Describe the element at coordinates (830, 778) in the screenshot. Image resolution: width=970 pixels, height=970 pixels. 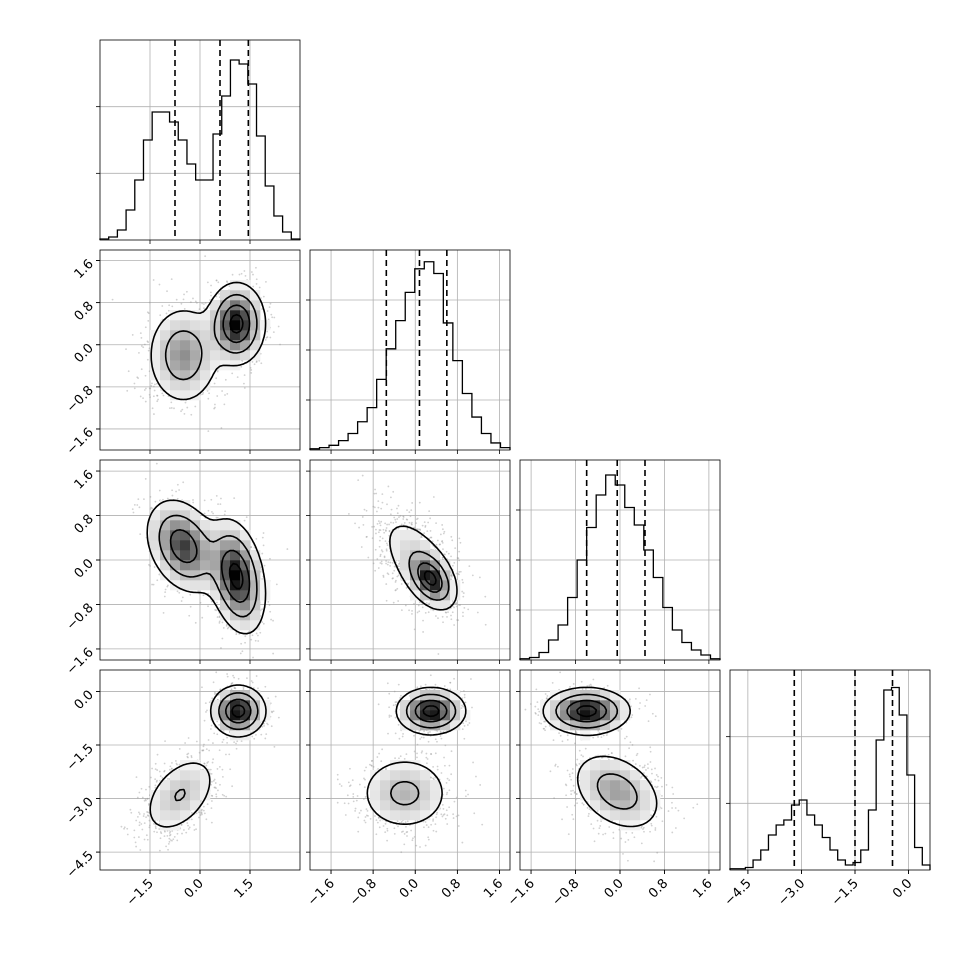
I see `histogram-step` at that location.